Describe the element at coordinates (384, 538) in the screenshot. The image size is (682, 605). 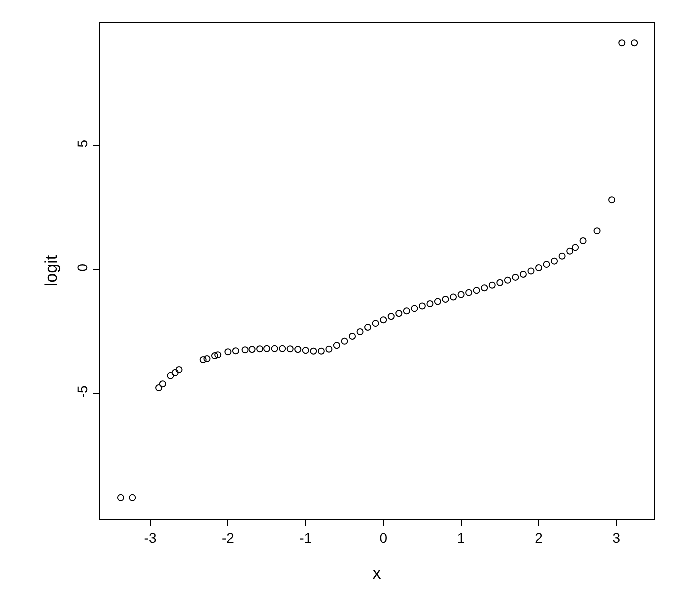
I see `x-tick-label: 0` at that location.